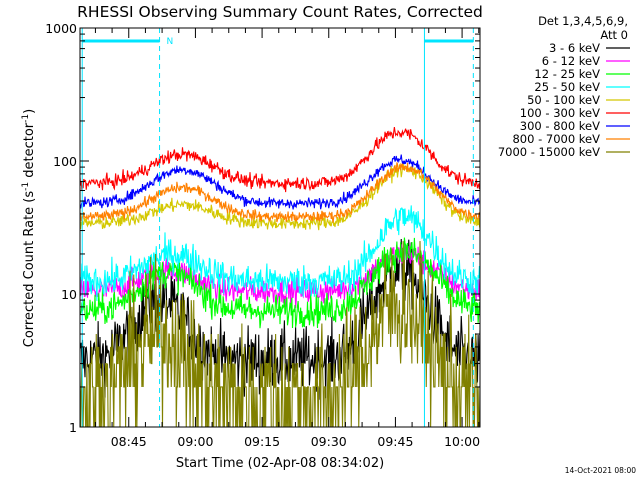 The image size is (640, 480). What do you see at coordinates (549, 152) in the screenshot?
I see `legend-entry-label: 7000 - 15000 keV` at bounding box center [549, 152].